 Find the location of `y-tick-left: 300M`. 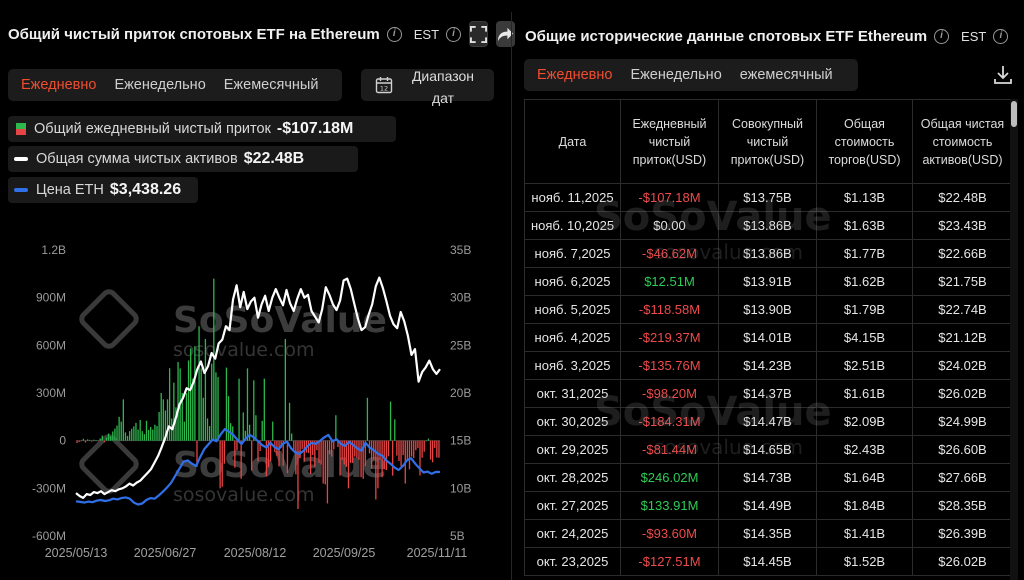

y-tick-left: 300M is located at coordinates (51, 393).